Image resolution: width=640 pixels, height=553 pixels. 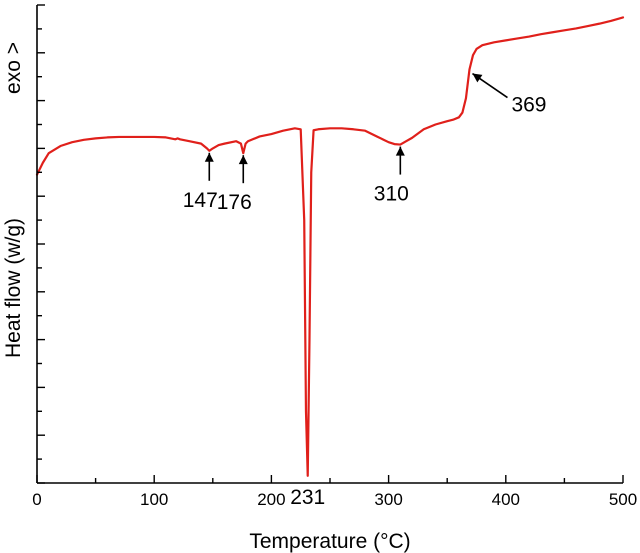 What do you see at coordinates (329, 541) in the screenshot?
I see `x-axis-label: Temperature (°C)` at bounding box center [329, 541].